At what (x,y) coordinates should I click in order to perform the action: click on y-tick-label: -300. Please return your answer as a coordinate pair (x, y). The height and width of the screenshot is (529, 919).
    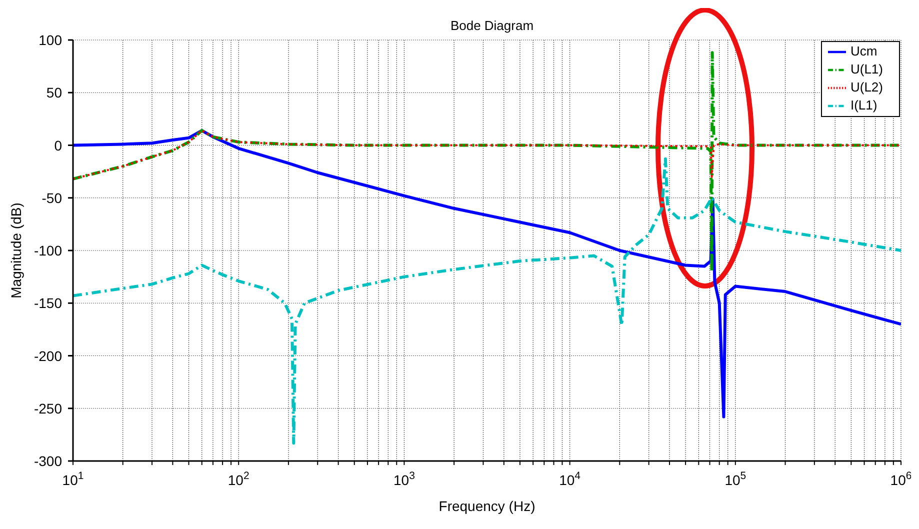
    Looking at the image, I should click on (48, 461).